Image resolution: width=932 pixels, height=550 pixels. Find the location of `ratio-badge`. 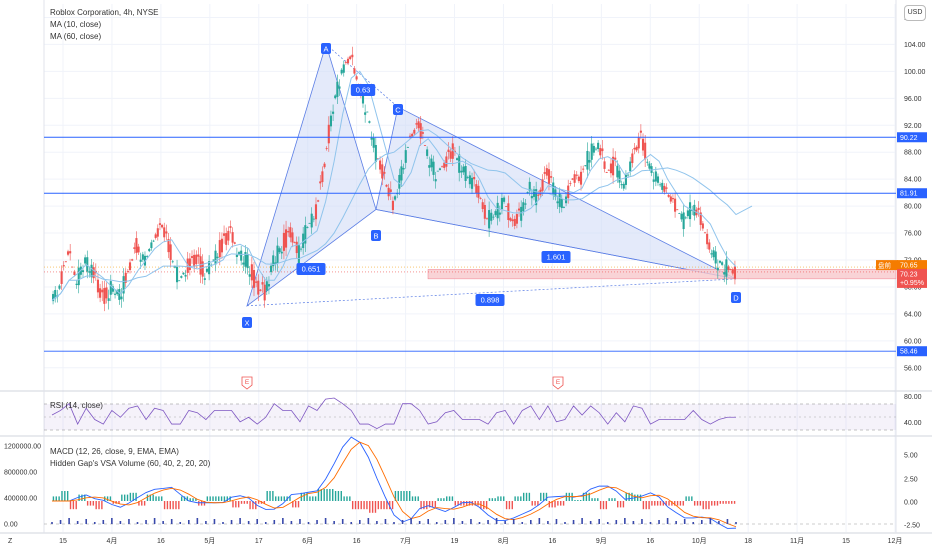

ratio-badge is located at coordinates (311, 269).